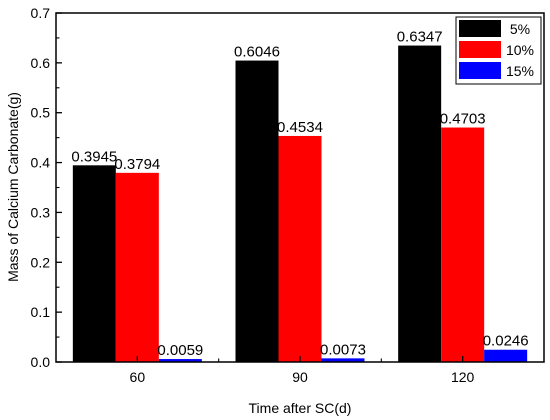 Image resolution: width=550 pixels, height=420 pixels. I want to click on bar-value-label: 0.0073, so click(343, 349).